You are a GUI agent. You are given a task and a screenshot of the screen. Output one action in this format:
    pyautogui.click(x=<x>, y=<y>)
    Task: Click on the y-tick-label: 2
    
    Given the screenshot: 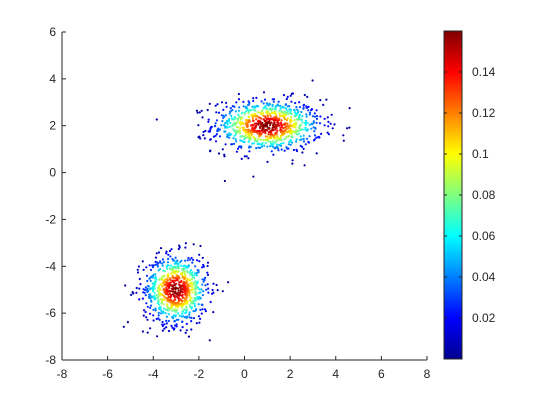 What is the action you would take?
    pyautogui.click(x=52, y=126)
    